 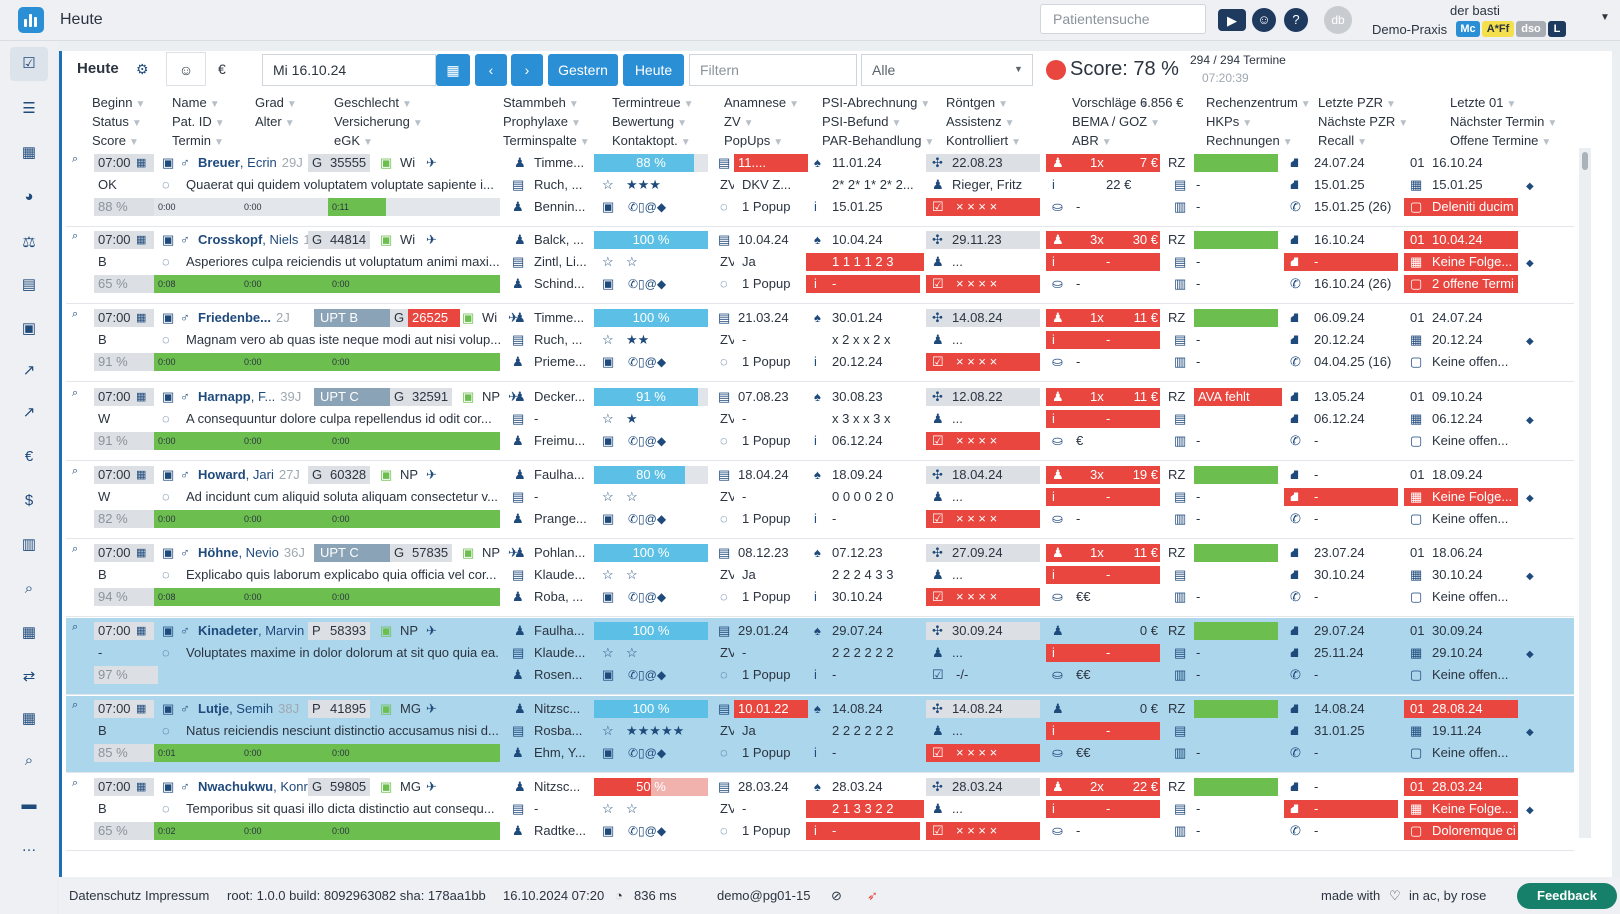 I want to click on column-header: Beginn ▼, so click(x=118, y=102).